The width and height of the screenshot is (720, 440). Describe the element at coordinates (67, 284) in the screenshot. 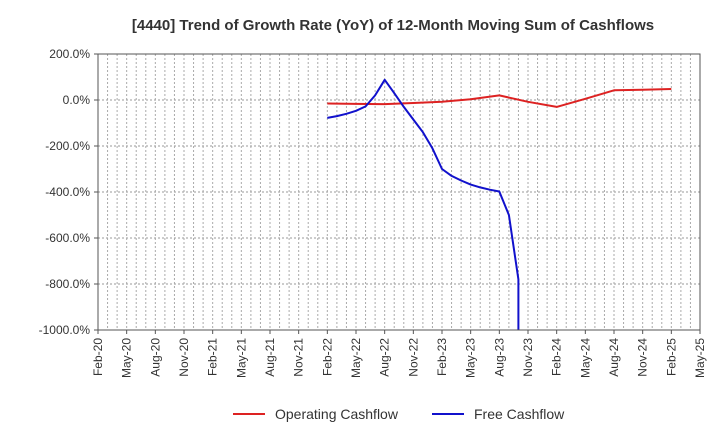

I see `y-tick-label: -800.0%` at that location.